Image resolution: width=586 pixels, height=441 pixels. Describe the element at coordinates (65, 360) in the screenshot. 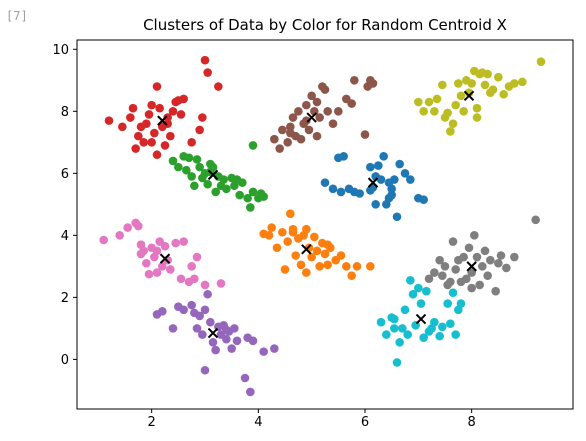

I see `y-tick-label-0: 0` at that location.